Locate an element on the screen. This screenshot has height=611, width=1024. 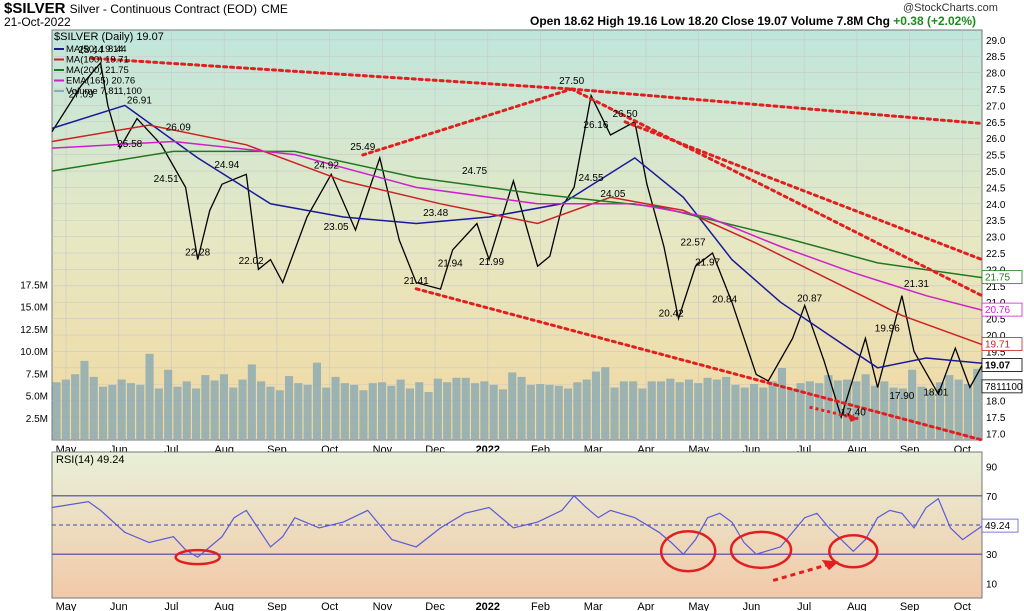
right-value-labels: 21.75 20.76 19.71 19.07 7811100 is located at coordinates (1002, 332).